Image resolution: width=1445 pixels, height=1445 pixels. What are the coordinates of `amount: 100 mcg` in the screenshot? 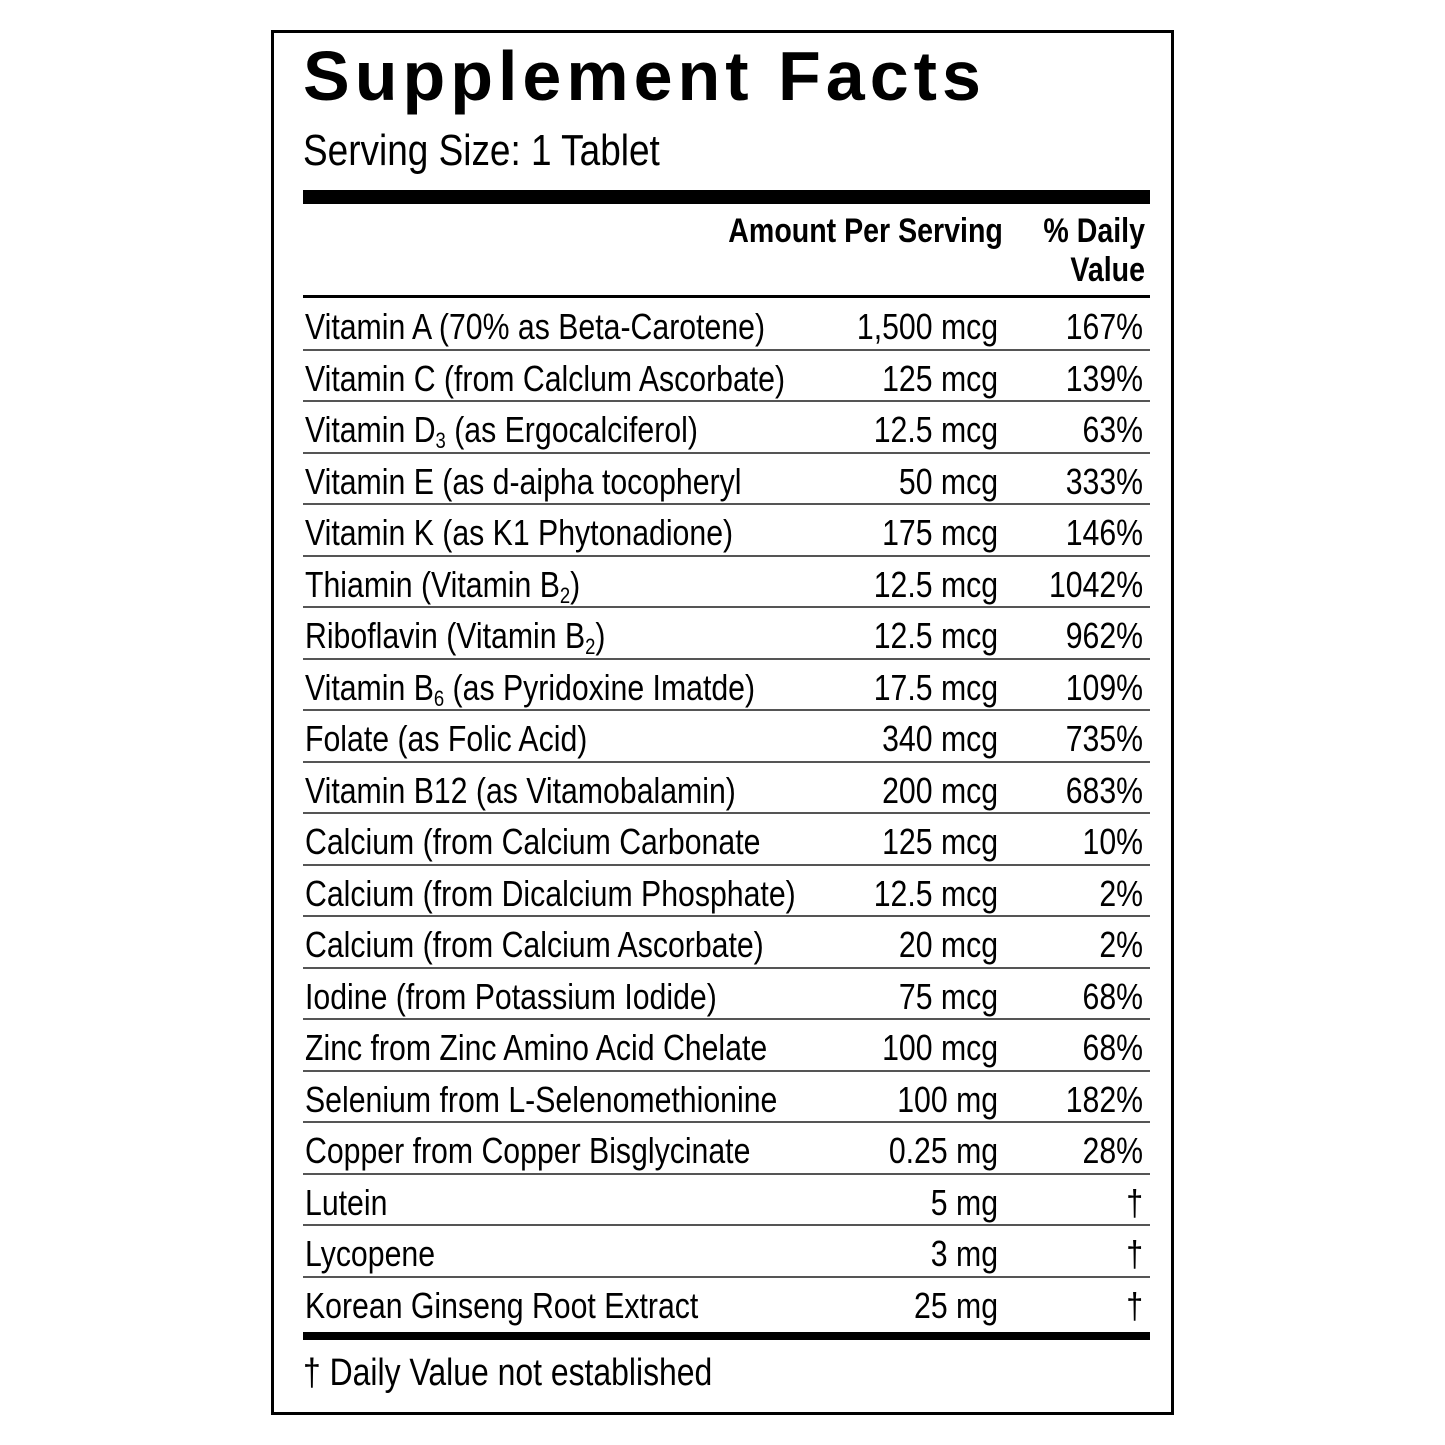 It's located at (940, 1047).